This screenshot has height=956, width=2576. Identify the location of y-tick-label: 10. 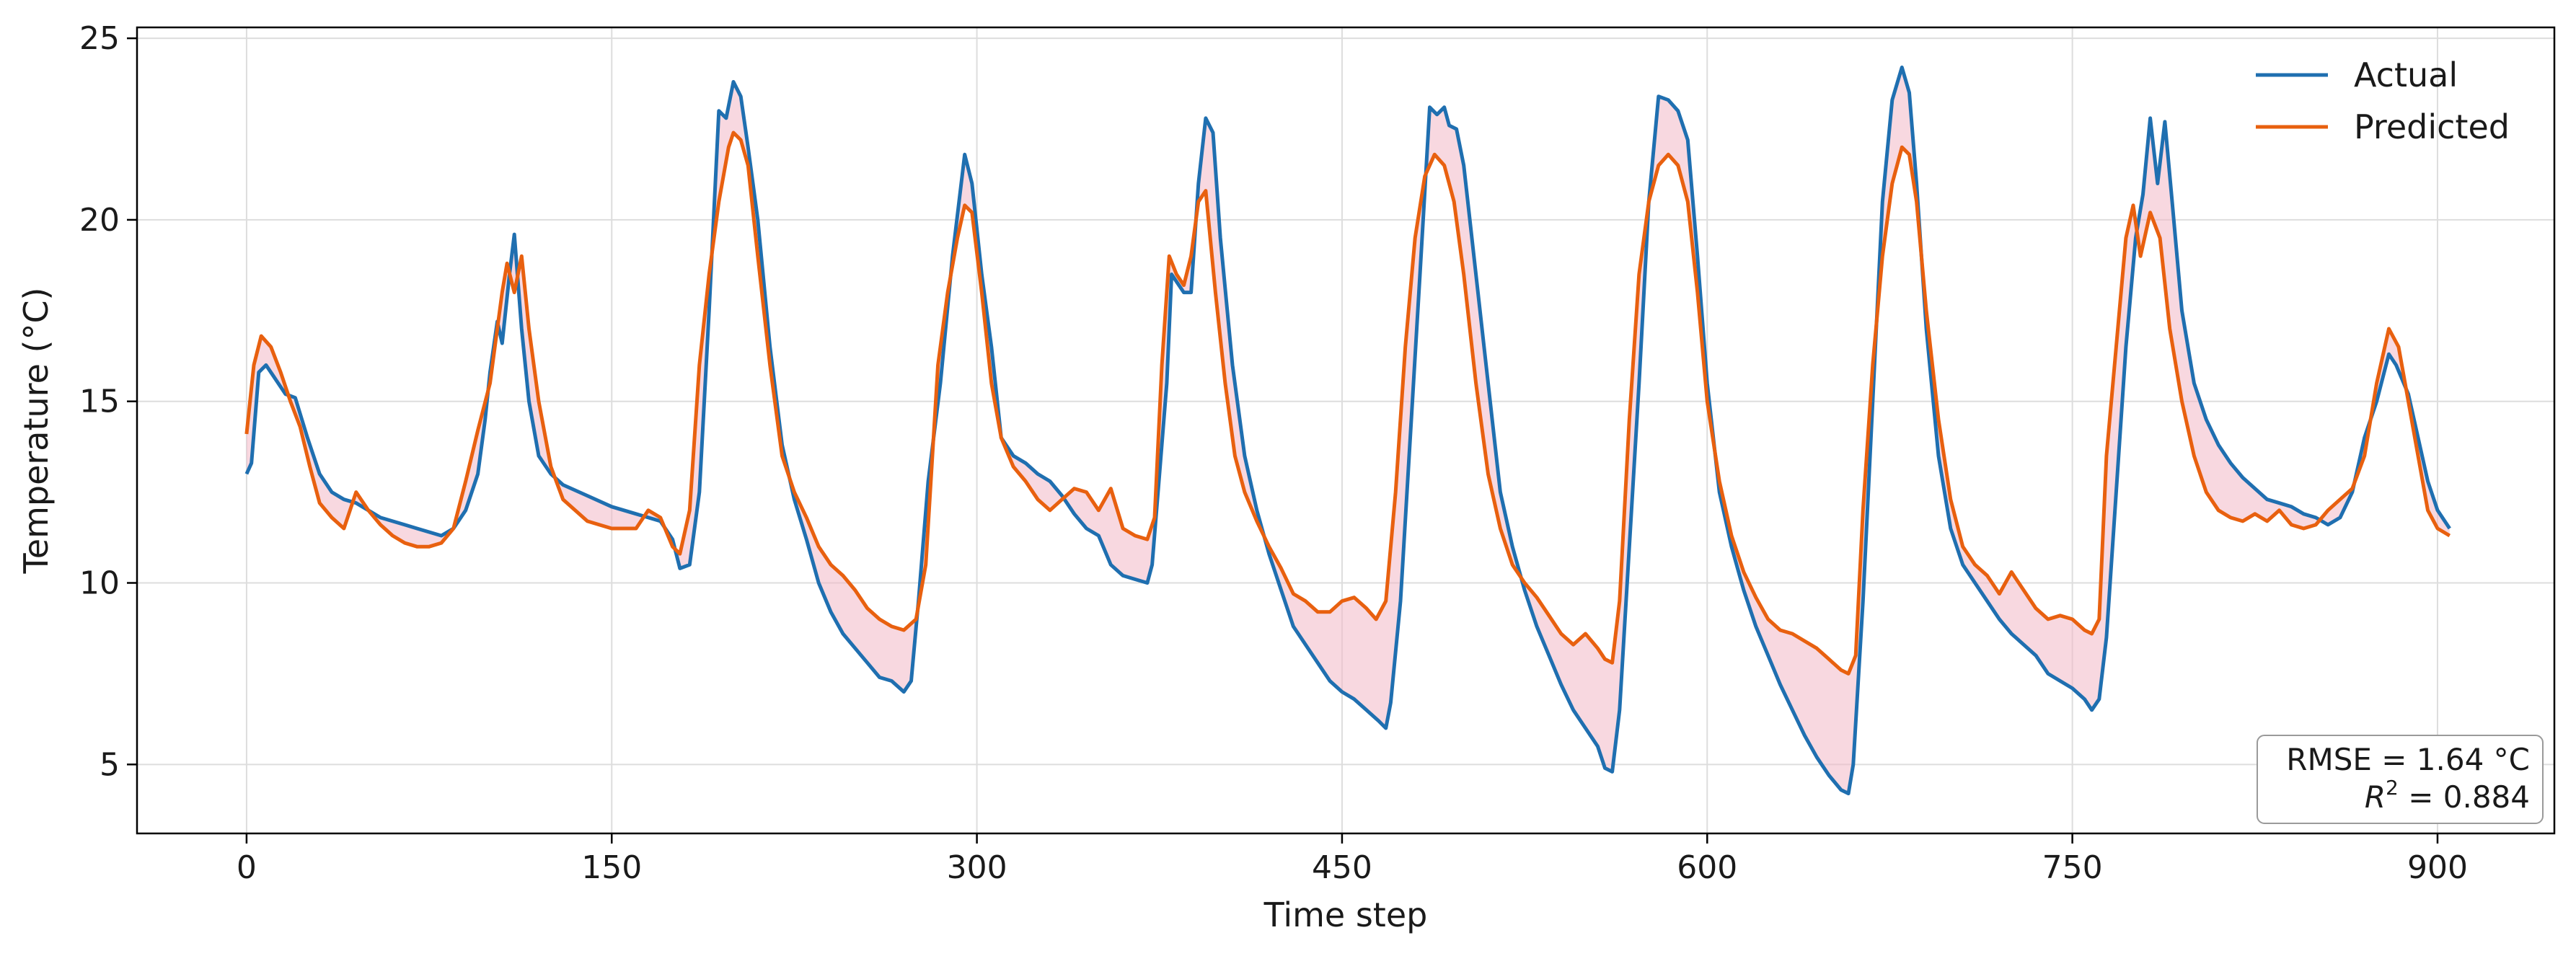
(99, 583).